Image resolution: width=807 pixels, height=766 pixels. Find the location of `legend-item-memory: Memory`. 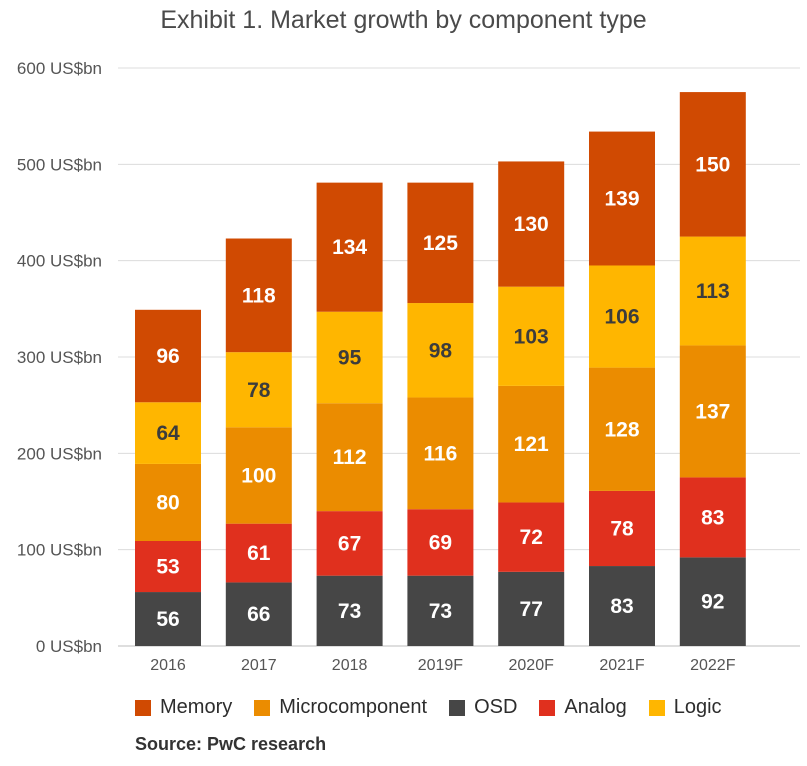

legend-item-memory: Memory is located at coordinates (183, 707).